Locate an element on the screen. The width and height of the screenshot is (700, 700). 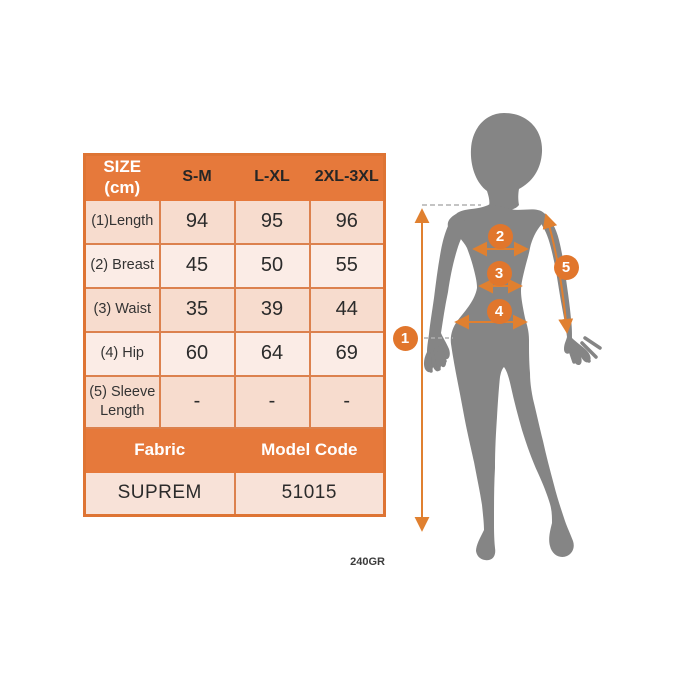
measure-marker-3: 3 is located at coordinates (499, 273).